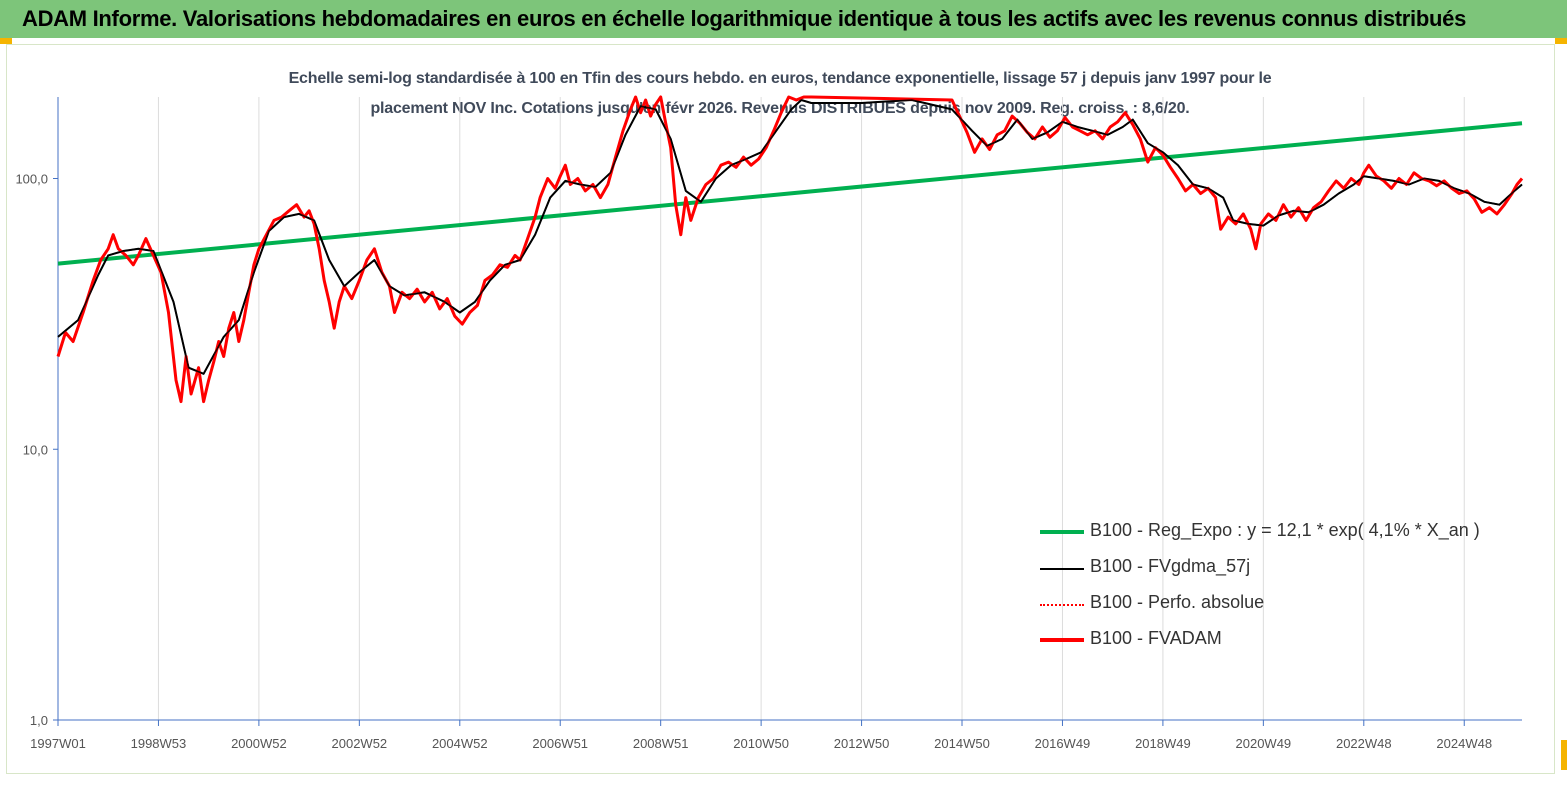 The width and height of the screenshot is (1567, 790). Describe the element at coordinates (360, 743) in the screenshot. I see `x-tick-label-3: 2002W52` at that location.